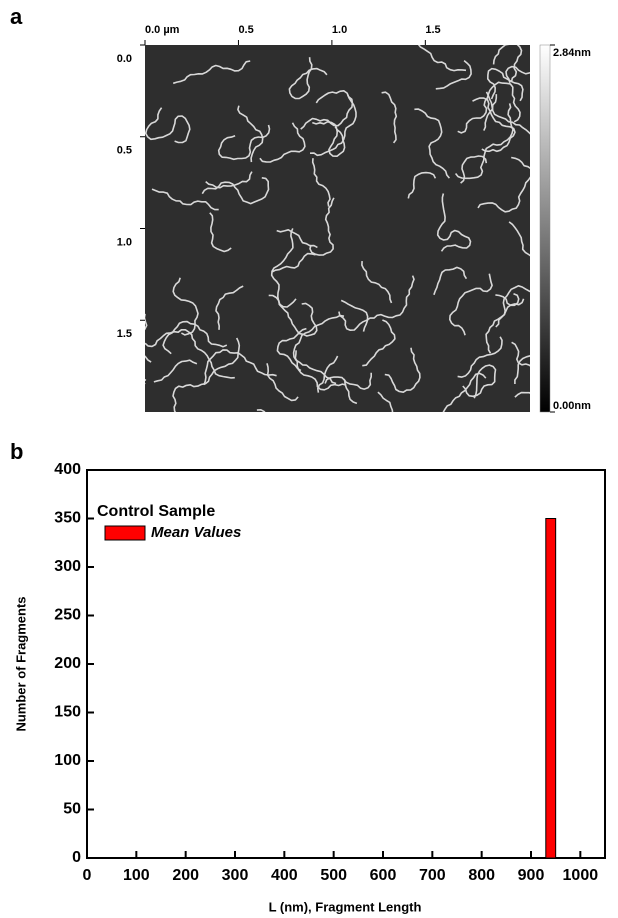  I want to click on x-axis-label: L (nm), Fragment Length, so click(345, 906).